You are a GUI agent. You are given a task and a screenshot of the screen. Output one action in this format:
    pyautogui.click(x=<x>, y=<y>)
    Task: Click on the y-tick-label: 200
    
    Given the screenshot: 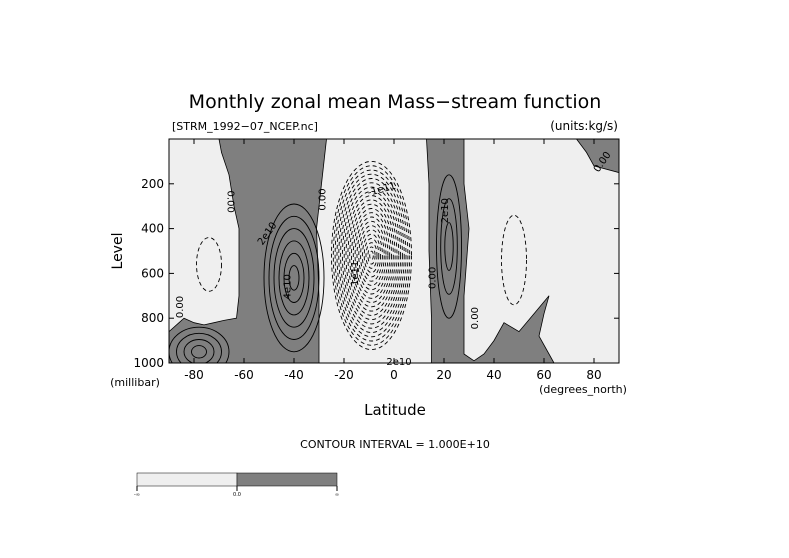 What is the action you would take?
    pyautogui.click(x=152, y=184)
    